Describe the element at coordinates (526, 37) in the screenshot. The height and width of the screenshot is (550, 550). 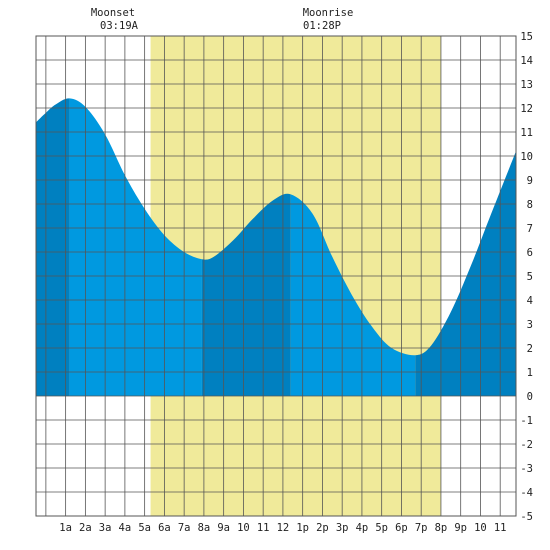
I see `y-tick-label: 15` at that location.